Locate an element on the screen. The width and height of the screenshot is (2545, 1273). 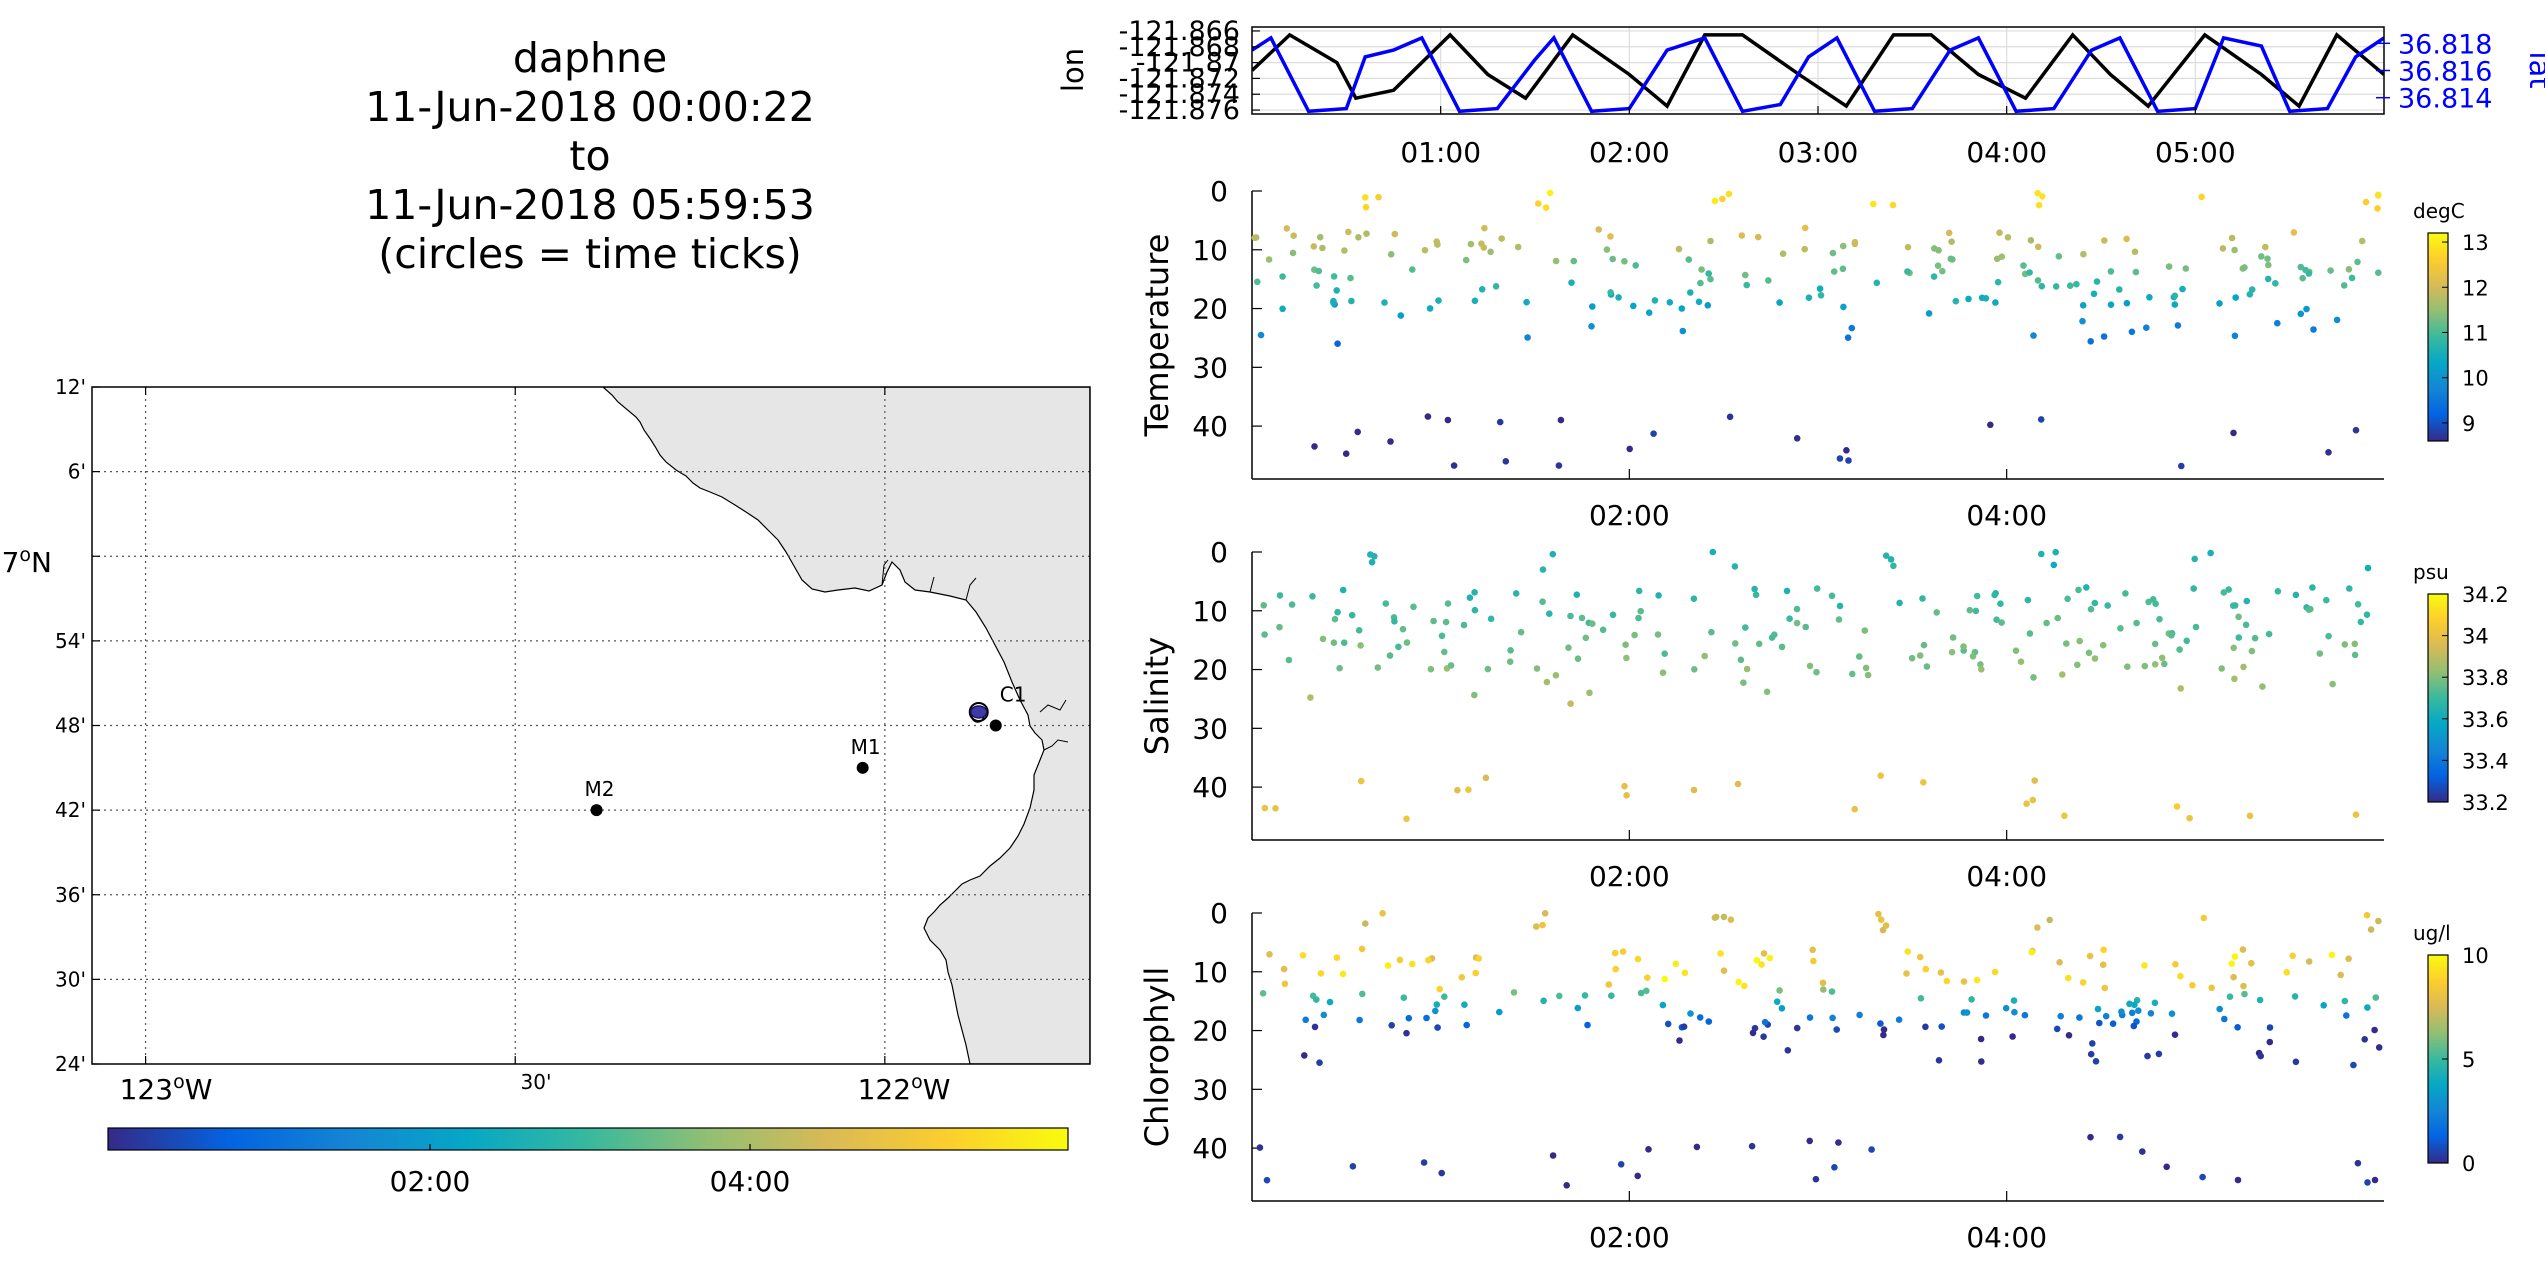
temperature-y-tick-label: 20 is located at coordinates (1210, 309).